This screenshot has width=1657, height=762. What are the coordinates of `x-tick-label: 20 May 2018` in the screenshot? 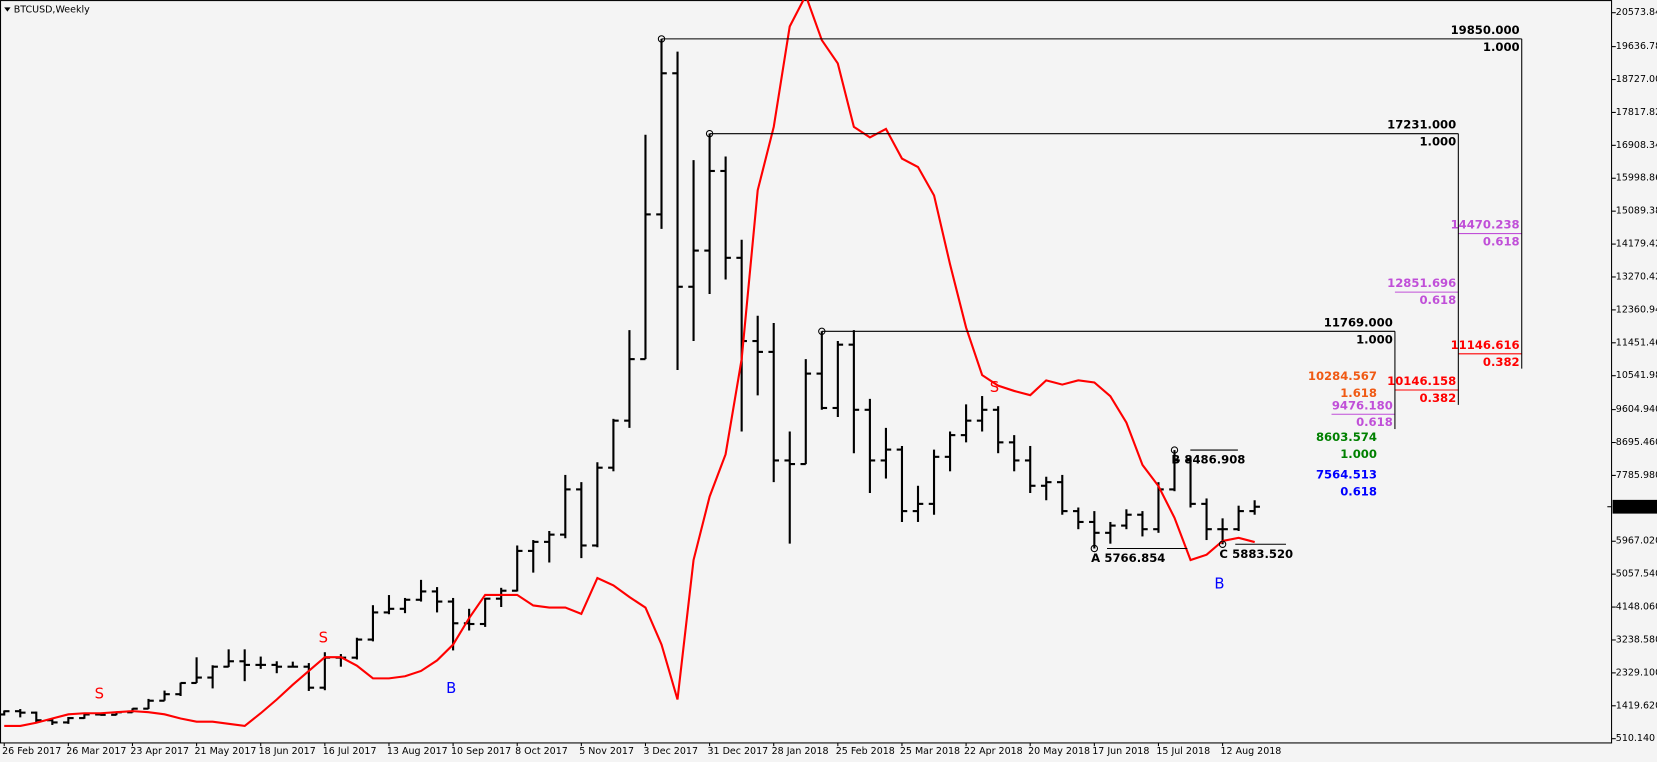 It's located at (1059, 751).